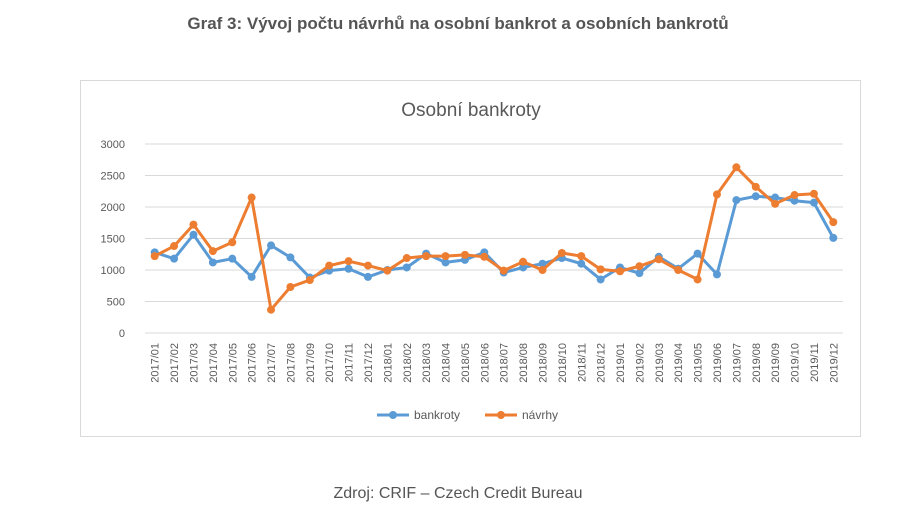 This screenshot has width=916, height=511. I want to click on x-tick-label: 2019/11, so click(815, 362).